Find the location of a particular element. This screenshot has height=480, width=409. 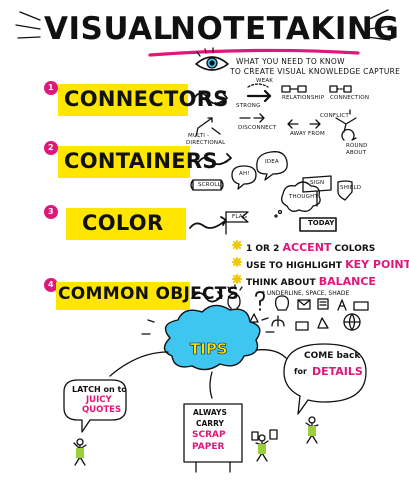

connector-weak-label: WEAK is located at coordinates (265, 81).